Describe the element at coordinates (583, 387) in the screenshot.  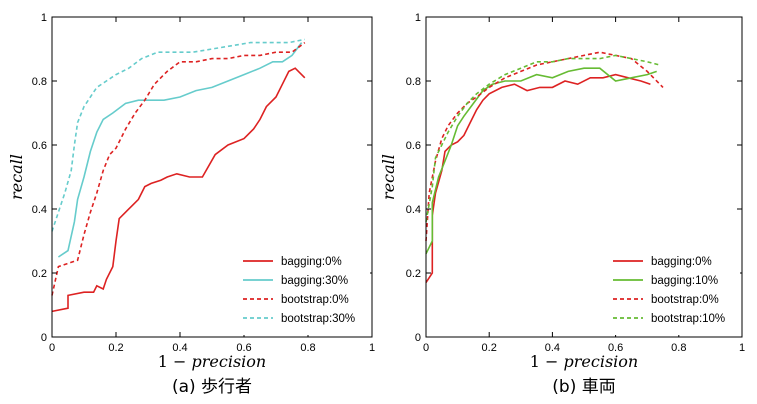
I see `figure-caption: (b) 車両` at that location.